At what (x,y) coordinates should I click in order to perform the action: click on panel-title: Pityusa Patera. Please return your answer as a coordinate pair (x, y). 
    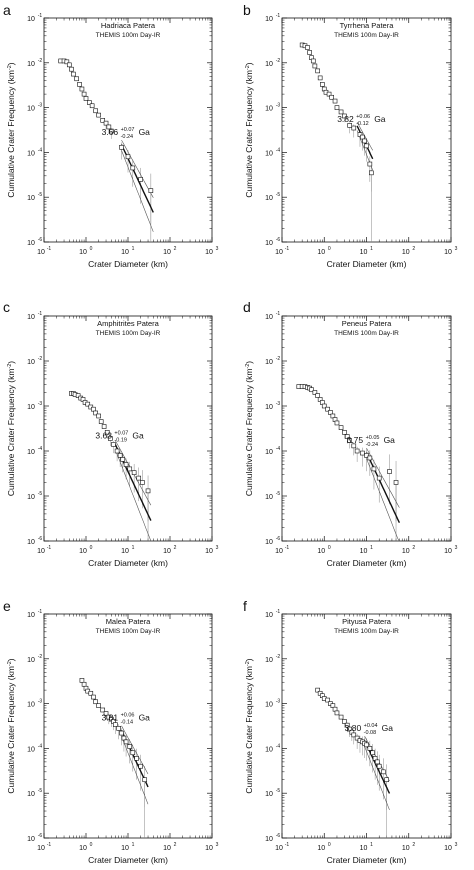
    Looking at the image, I should click on (367, 621).